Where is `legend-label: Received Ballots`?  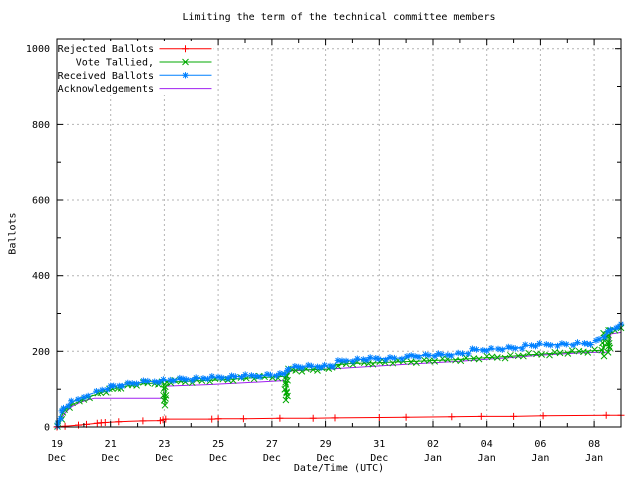
legend-label: Received Ballots is located at coordinates (106, 76).